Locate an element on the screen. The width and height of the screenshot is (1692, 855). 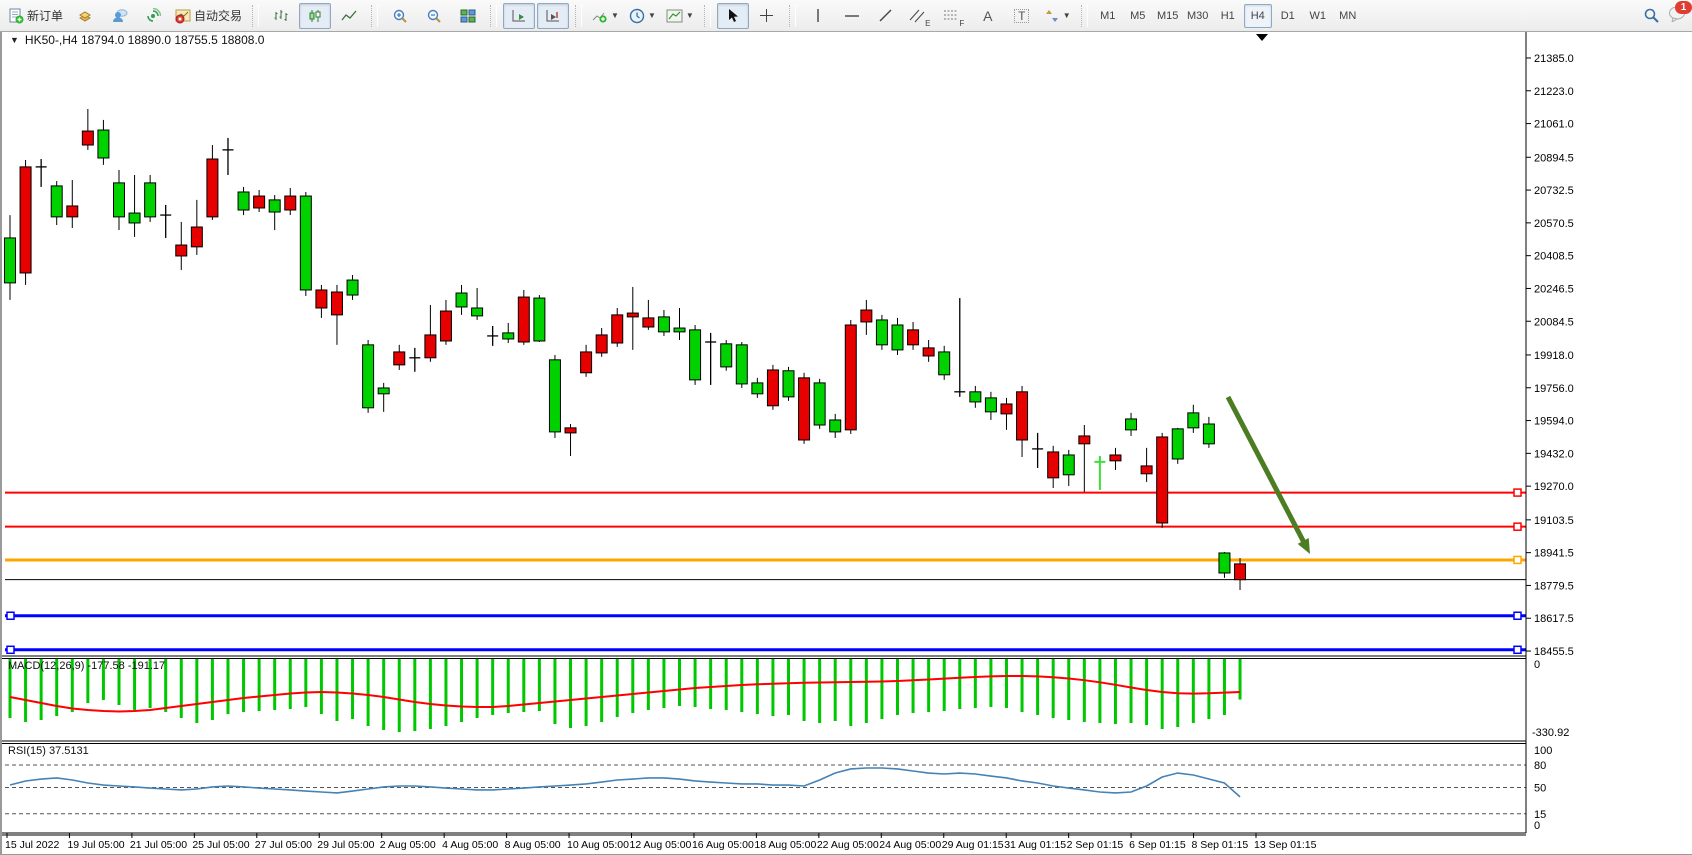
rsi-indicator-label: RSI(15) 37.5131 is located at coordinates (48, 751).